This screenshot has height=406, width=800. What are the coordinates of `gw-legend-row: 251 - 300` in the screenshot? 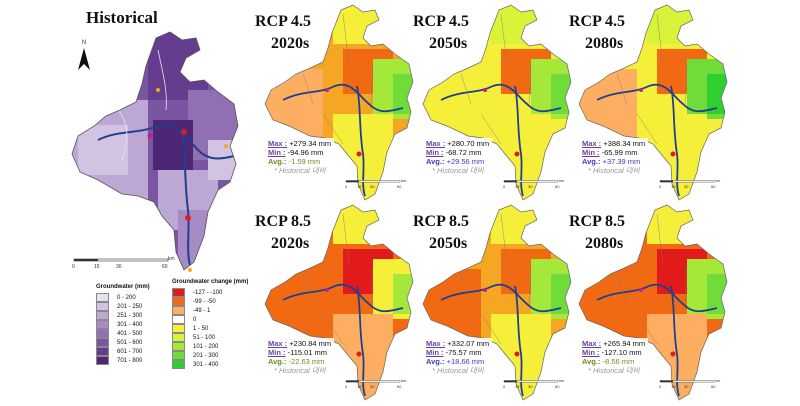 It's located at (123, 315).